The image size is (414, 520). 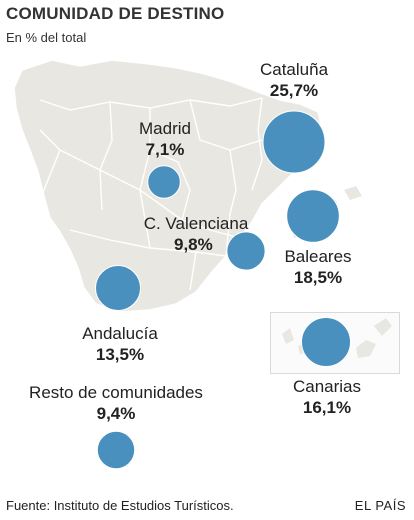 I want to click on footer-brand: EL PAÍS, so click(x=380, y=505).